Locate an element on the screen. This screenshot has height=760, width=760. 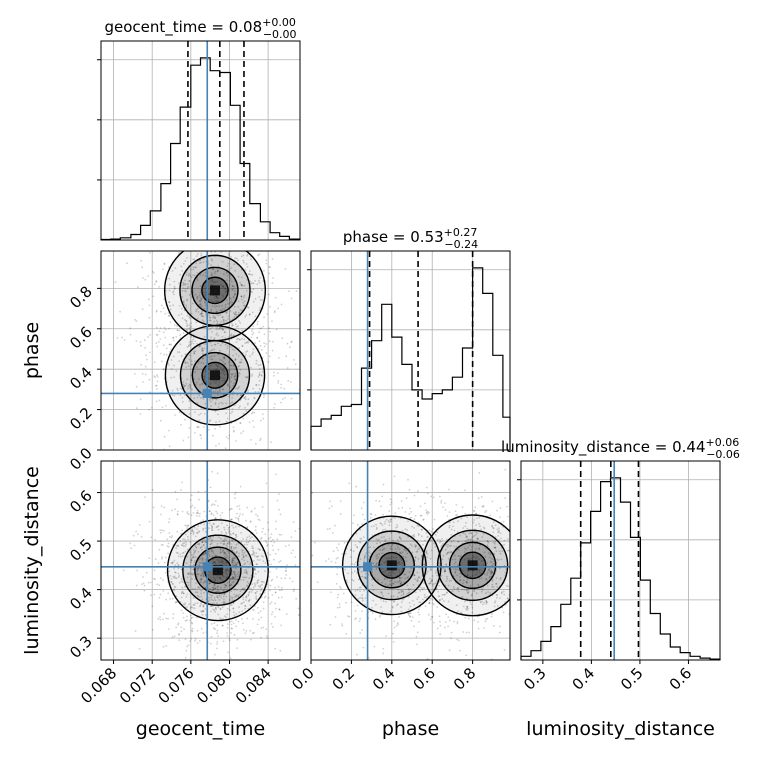
panel-grid is located at coordinates (410, 350).